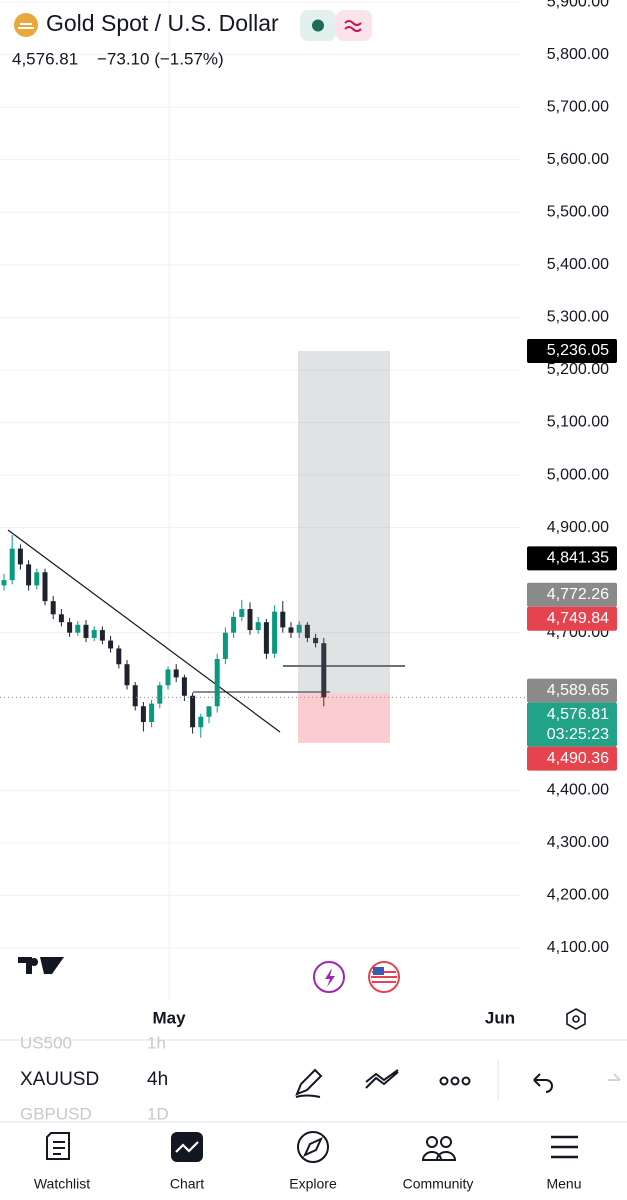  What do you see at coordinates (46, 1042) in the screenshot?
I see `symbol-scroll-item: US500` at bounding box center [46, 1042].